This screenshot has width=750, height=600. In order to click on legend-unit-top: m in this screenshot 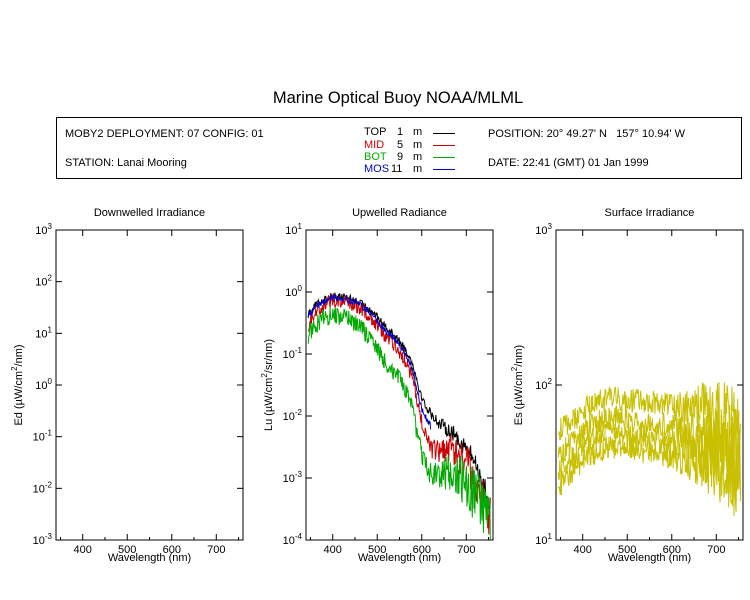, I will do `click(418, 132)`.